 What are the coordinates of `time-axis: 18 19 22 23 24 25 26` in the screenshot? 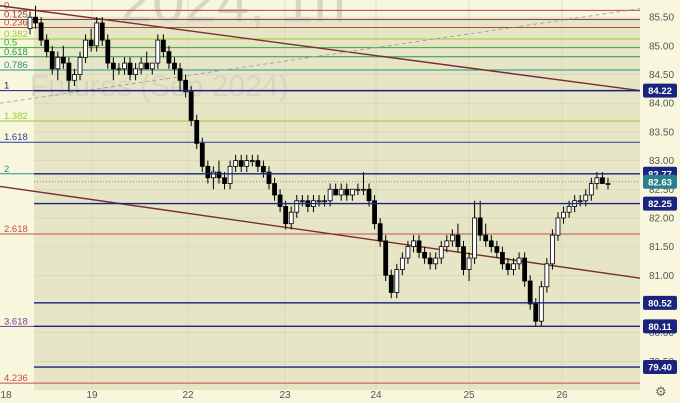 It's located at (284, 395).